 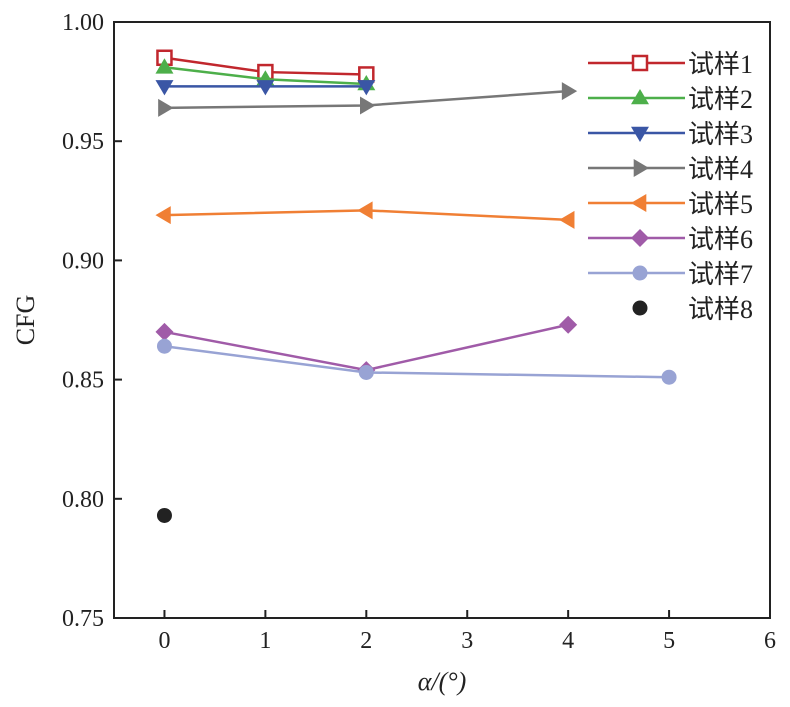 What do you see at coordinates (366, 641) in the screenshot?
I see `x-tick-label: 2` at bounding box center [366, 641].